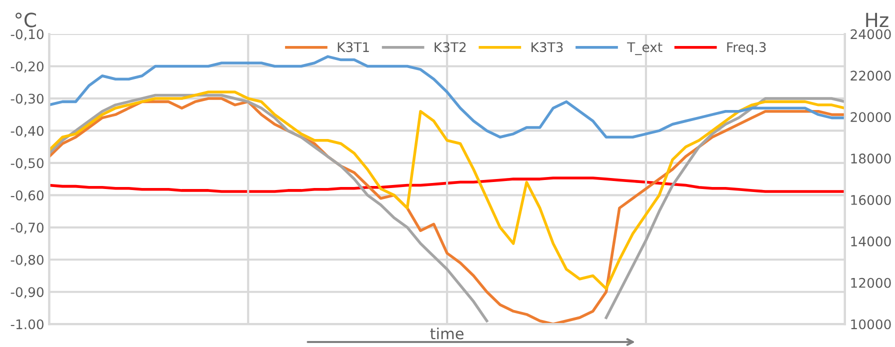 The width and height of the screenshot is (895, 347). I want to click on y-tick-label: -0,70, so click(27, 228).